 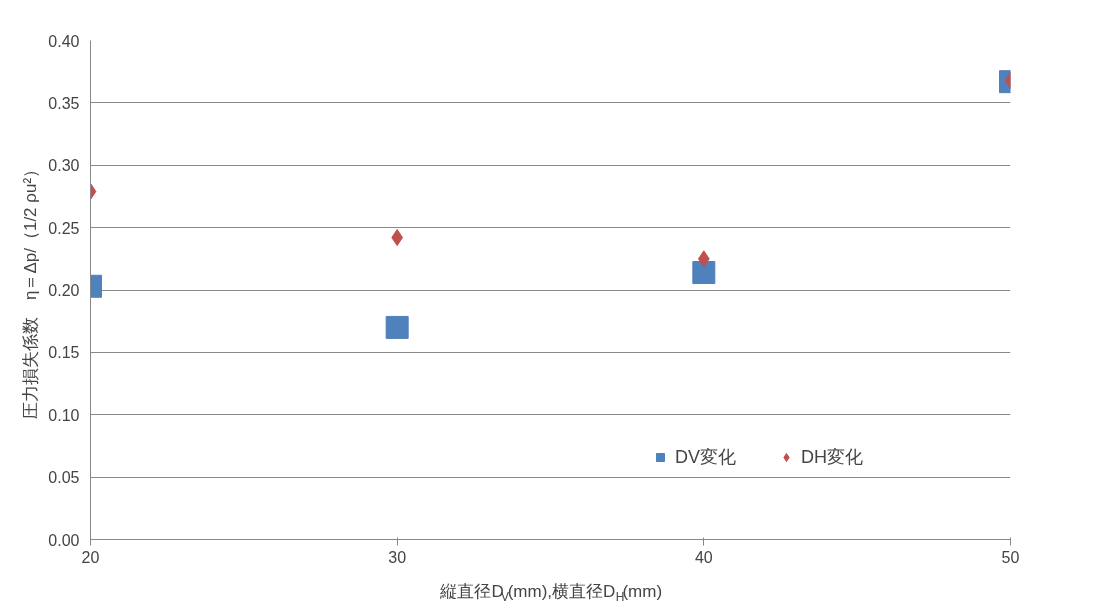 I want to click on x-tick-label: 30, so click(x=397, y=557).